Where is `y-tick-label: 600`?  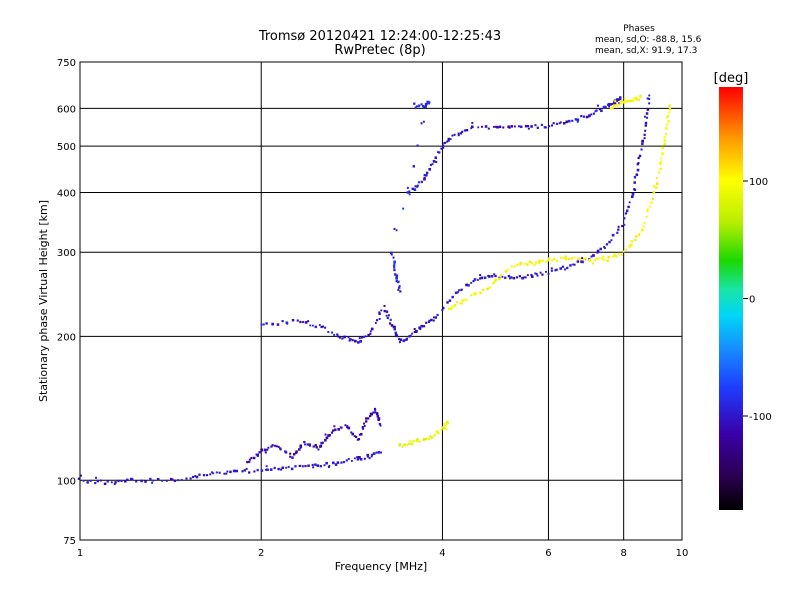 y-tick-label: 600 is located at coordinates (66, 109).